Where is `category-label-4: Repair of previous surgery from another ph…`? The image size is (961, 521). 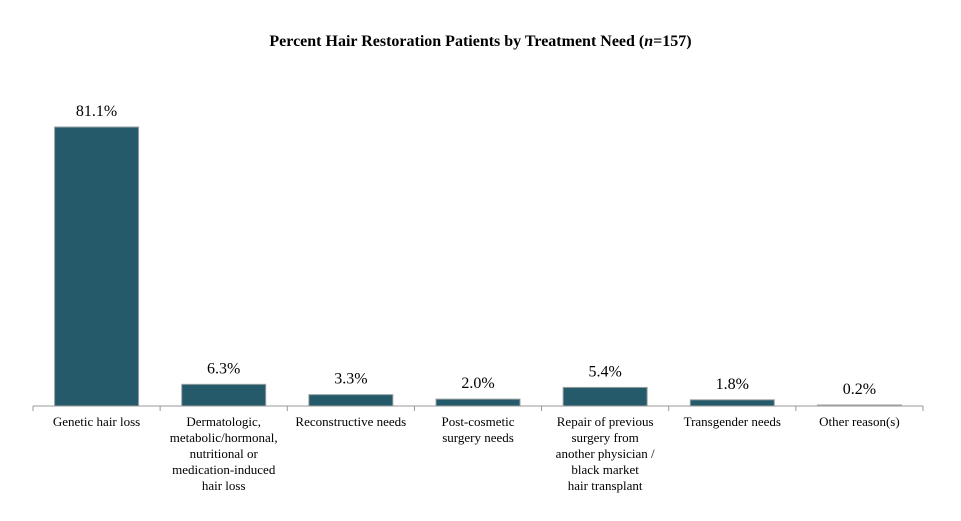
category-label-4: Repair of previous surgery from another ph… is located at coordinates (605, 454).